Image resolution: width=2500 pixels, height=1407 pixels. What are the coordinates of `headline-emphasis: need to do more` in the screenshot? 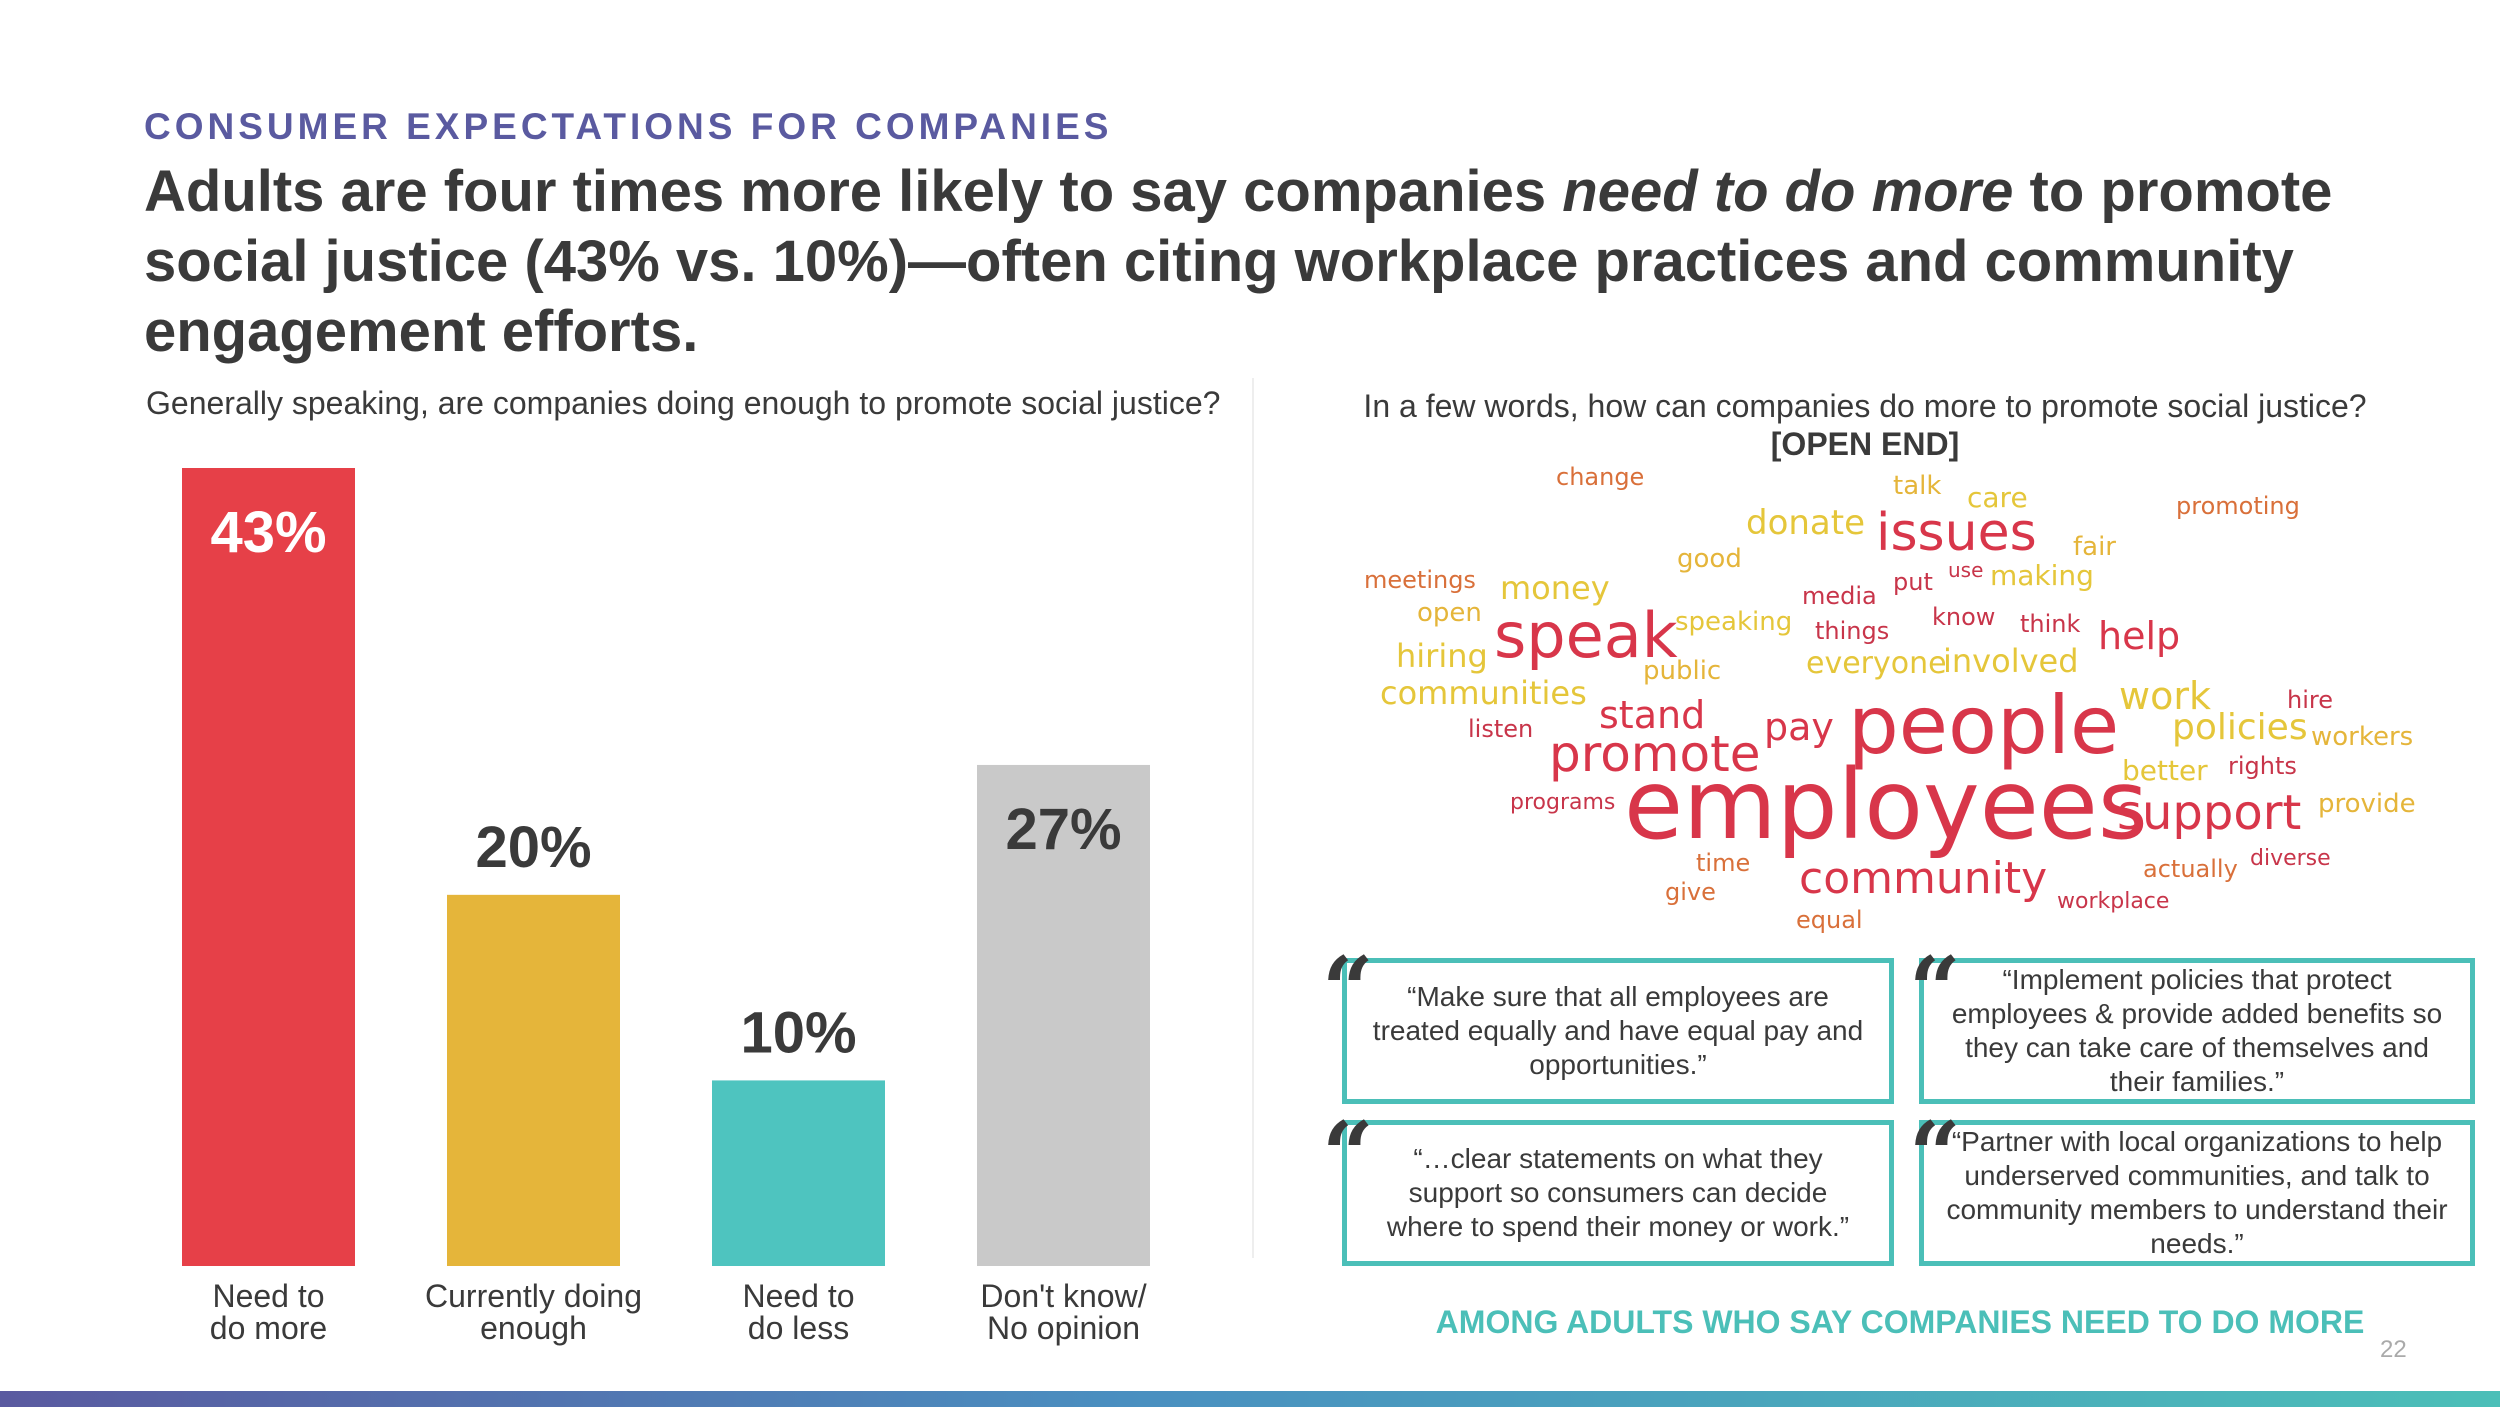 It's located at (1788, 191).